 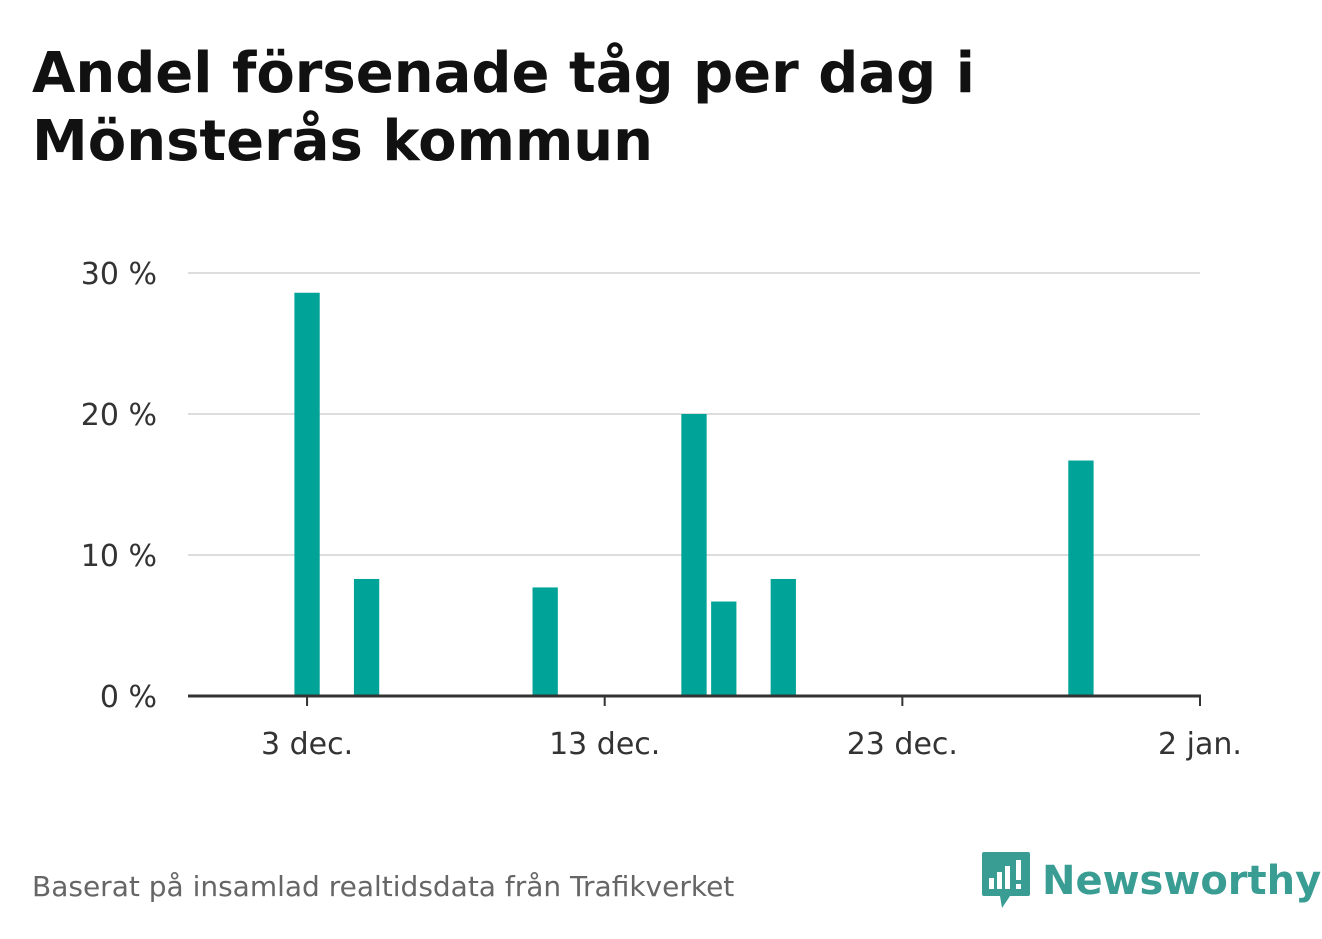 What do you see at coordinates (307, 744) in the screenshot?
I see `x-tick-label: 3 dec.` at bounding box center [307, 744].